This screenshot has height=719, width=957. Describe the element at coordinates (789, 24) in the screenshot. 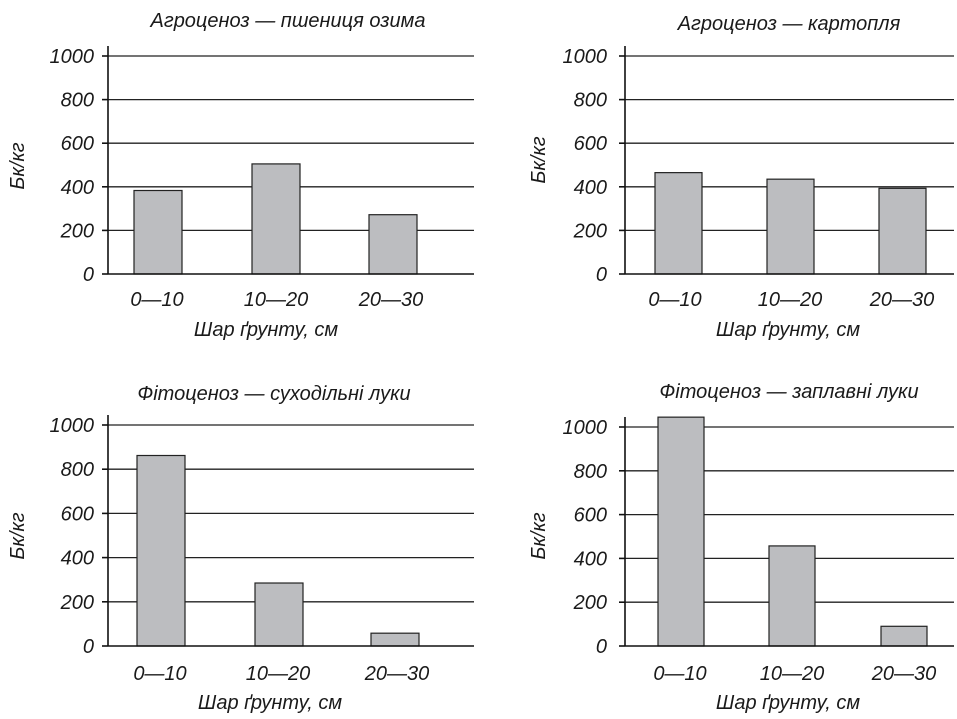

I see `chart-title: Агроценоз — картопля` at that location.